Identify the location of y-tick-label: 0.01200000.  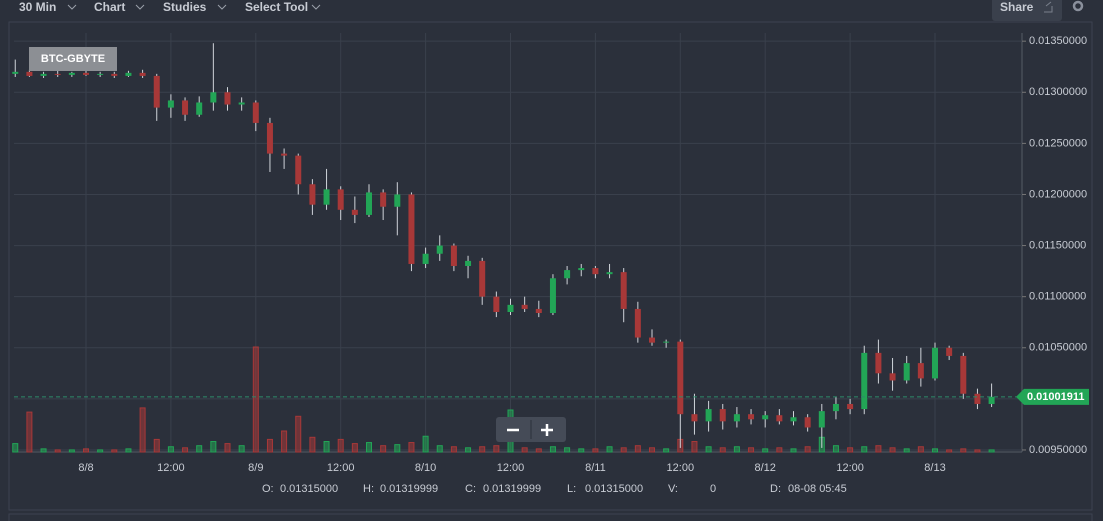
(1058, 194).